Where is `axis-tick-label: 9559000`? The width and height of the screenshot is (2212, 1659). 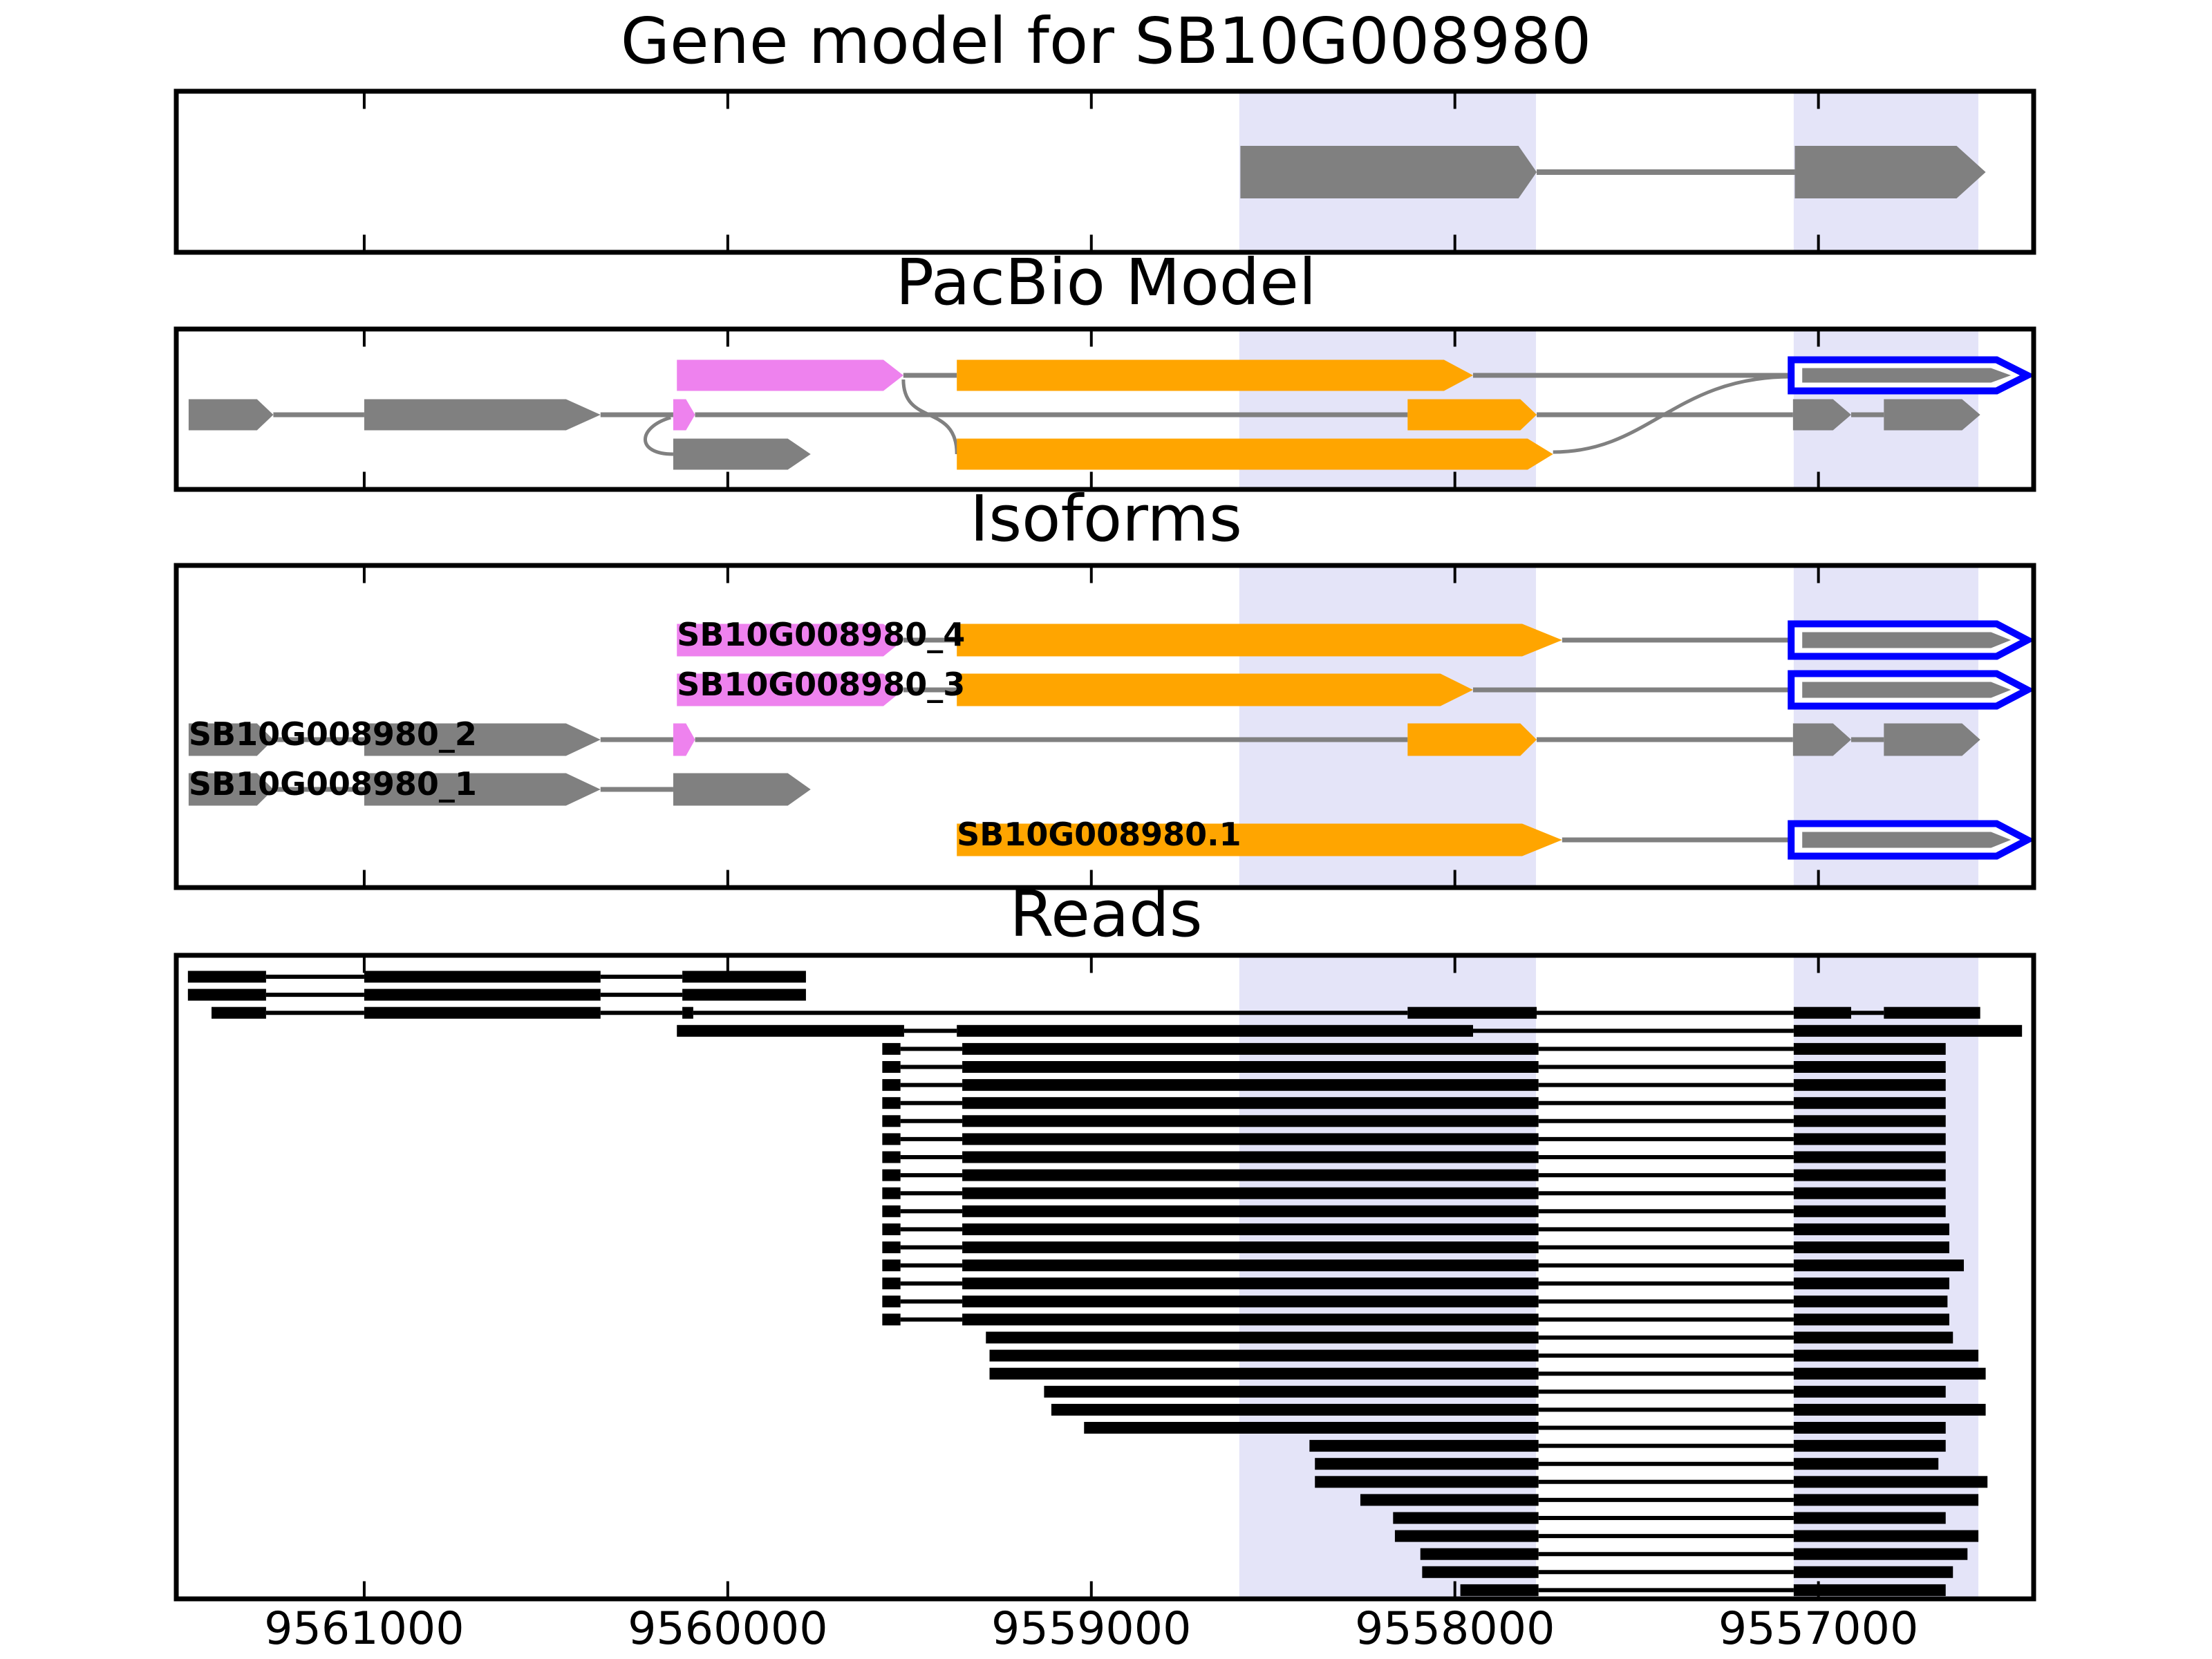 axis-tick-label: 9559000 is located at coordinates (1091, 1629).